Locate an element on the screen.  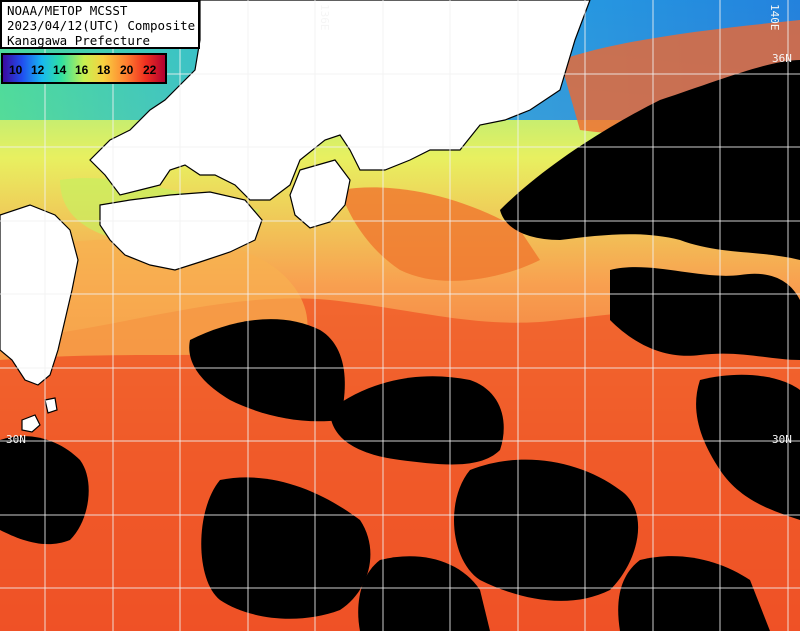
warm-tongue is located at coordinates (440, 234).